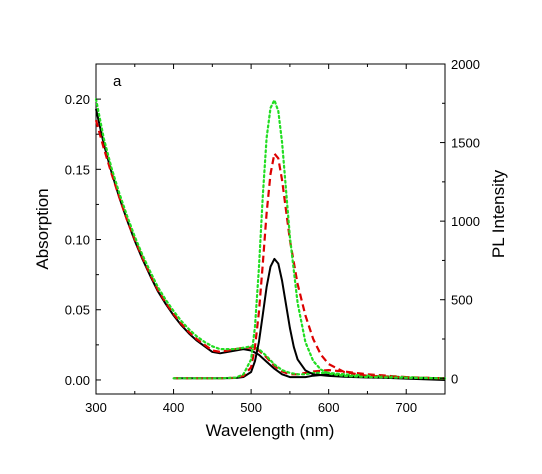  What do you see at coordinates (251, 407) in the screenshot?
I see `x-tick-label: 500` at bounding box center [251, 407].